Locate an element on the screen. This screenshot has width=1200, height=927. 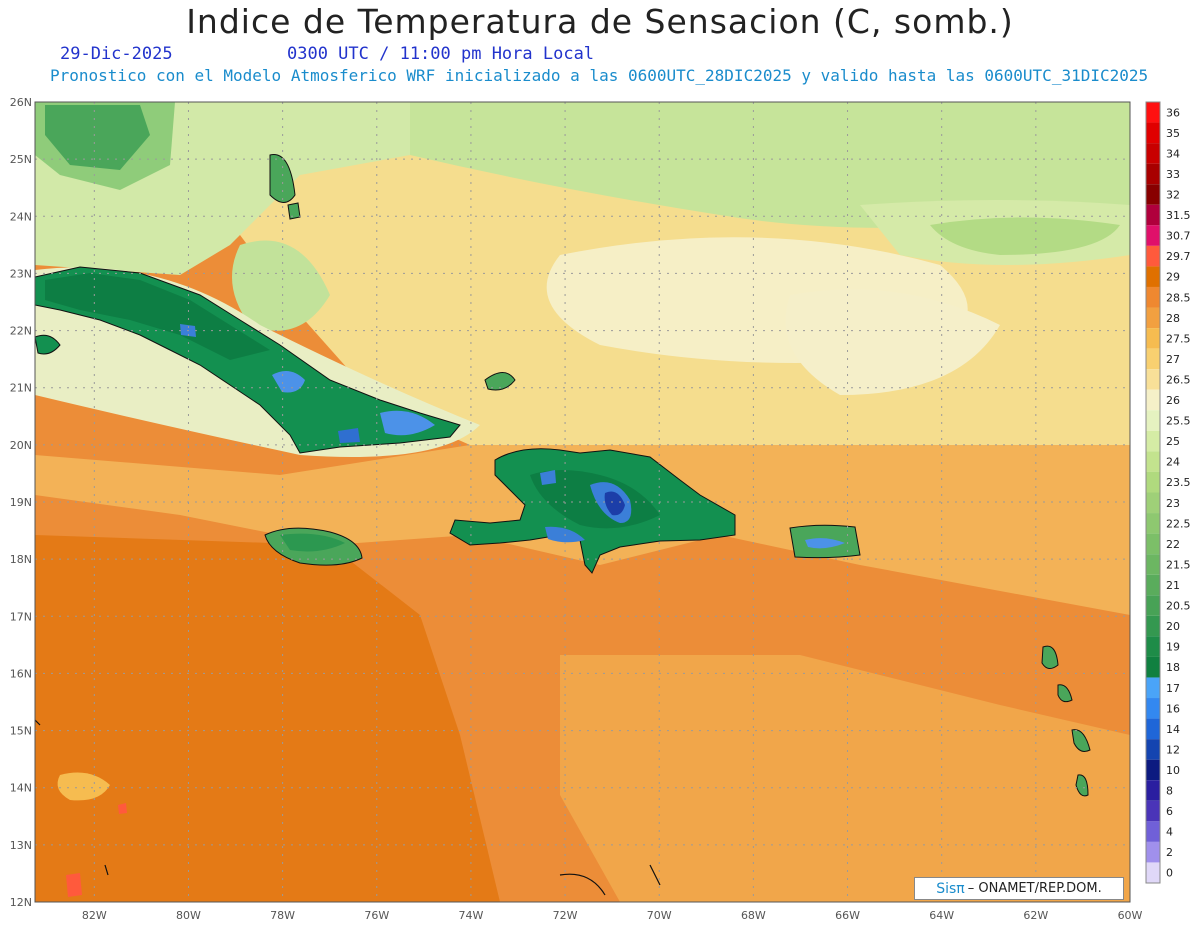
colorbar-label: 25 is located at coordinates (1173, 441).